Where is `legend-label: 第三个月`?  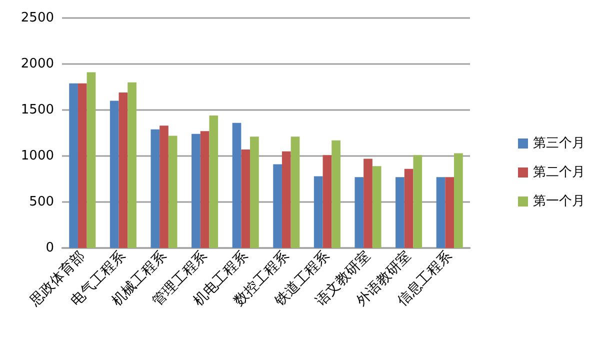
legend-label: 第三个月 is located at coordinates (559, 143).